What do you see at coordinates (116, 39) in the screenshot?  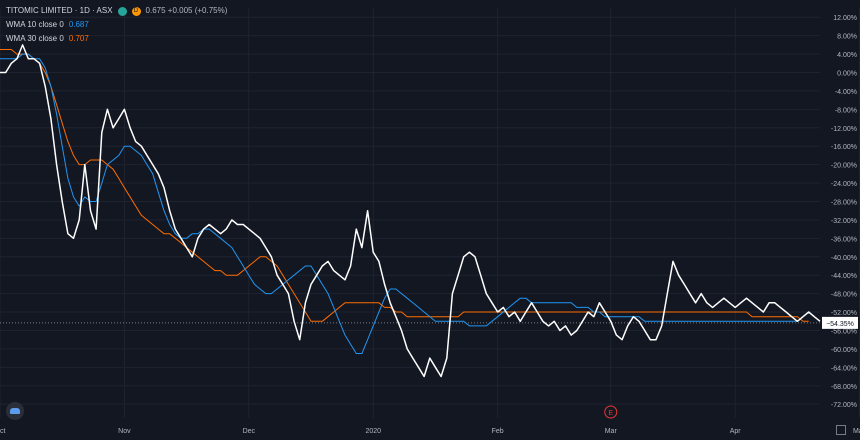 I see `legend-wma30: WMA 30 close 0 0.707` at bounding box center [116, 39].